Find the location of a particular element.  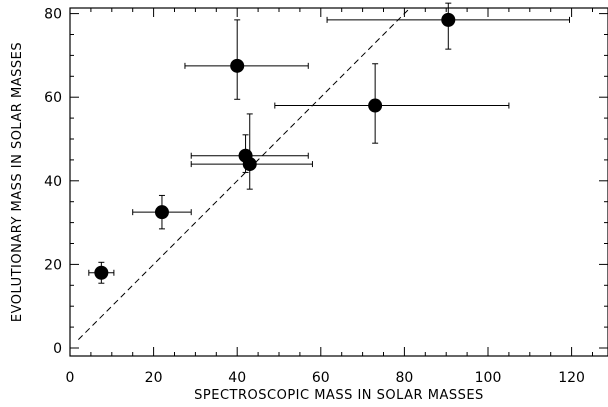

x-tick-label: 60 is located at coordinates (321, 378).